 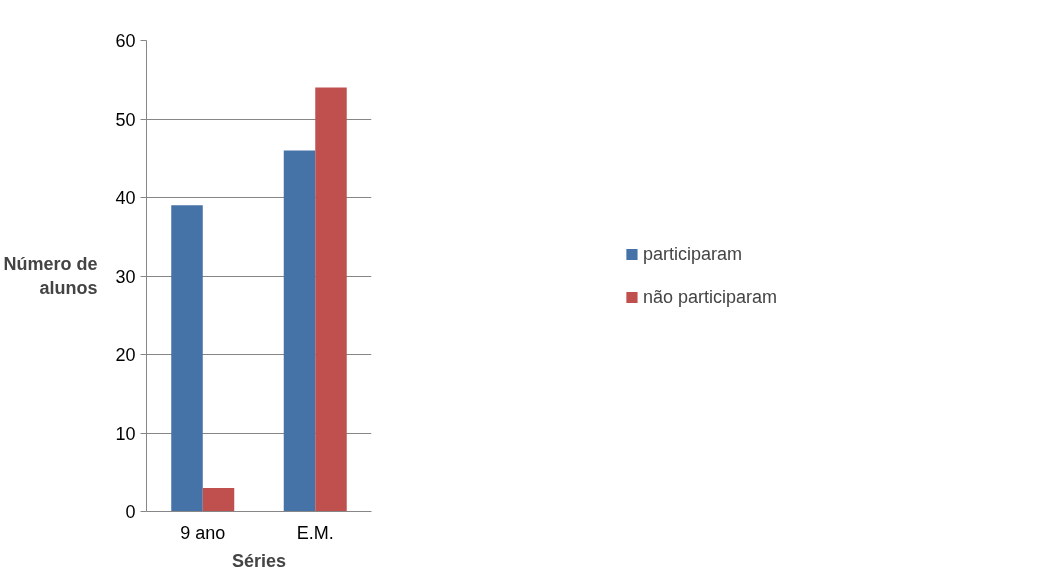 What do you see at coordinates (125, 276) in the screenshot?
I see `y-tick-label: 30` at bounding box center [125, 276].